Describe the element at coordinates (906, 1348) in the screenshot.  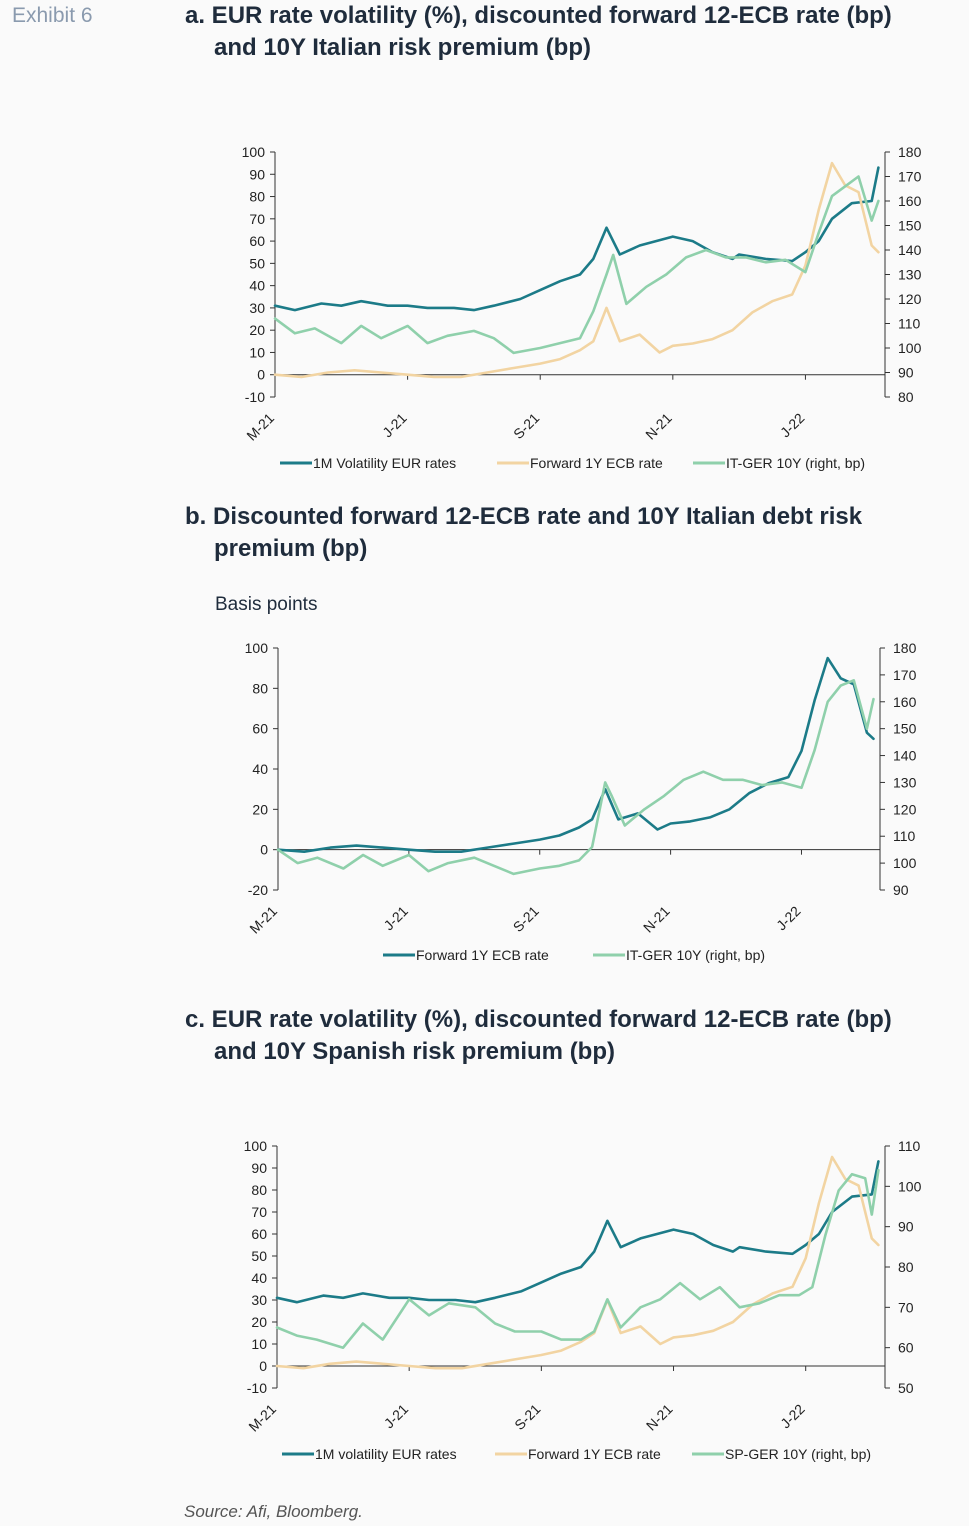
I see `right-y-tick-label: 60` at that location.